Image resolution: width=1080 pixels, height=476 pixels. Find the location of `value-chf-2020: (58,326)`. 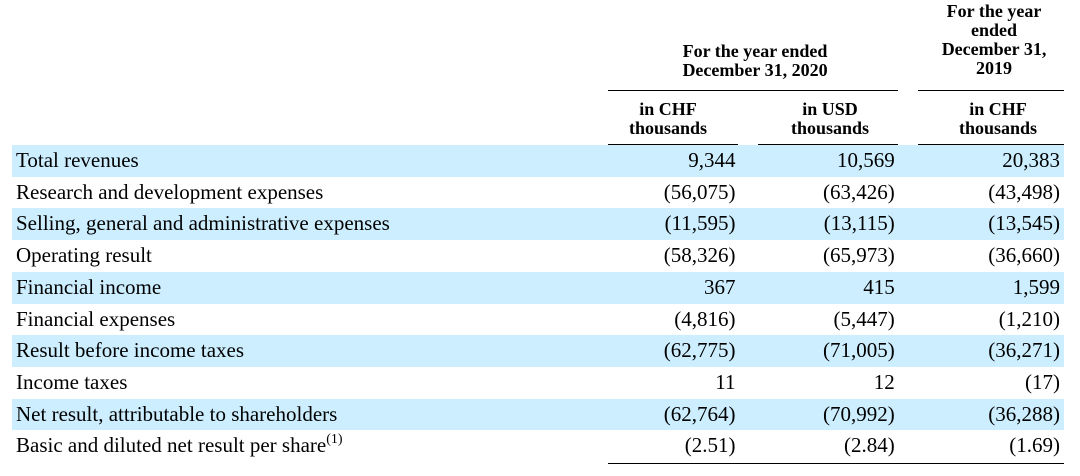

value-chf-2020: (58,326) is located at coordinates (699, 255).